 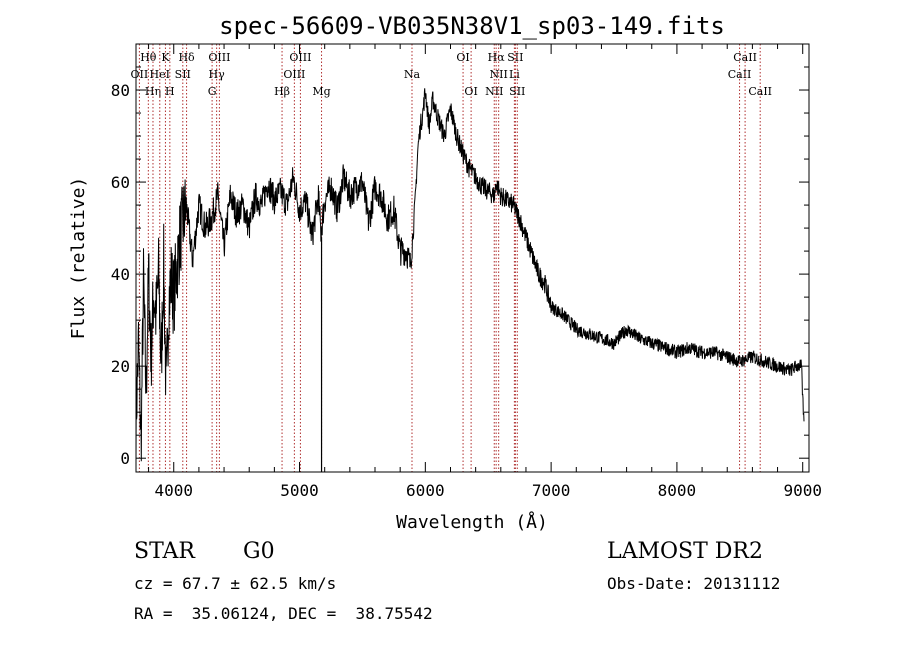 I want to click on x-tick-label: 9000, so click(x=802, y=490).